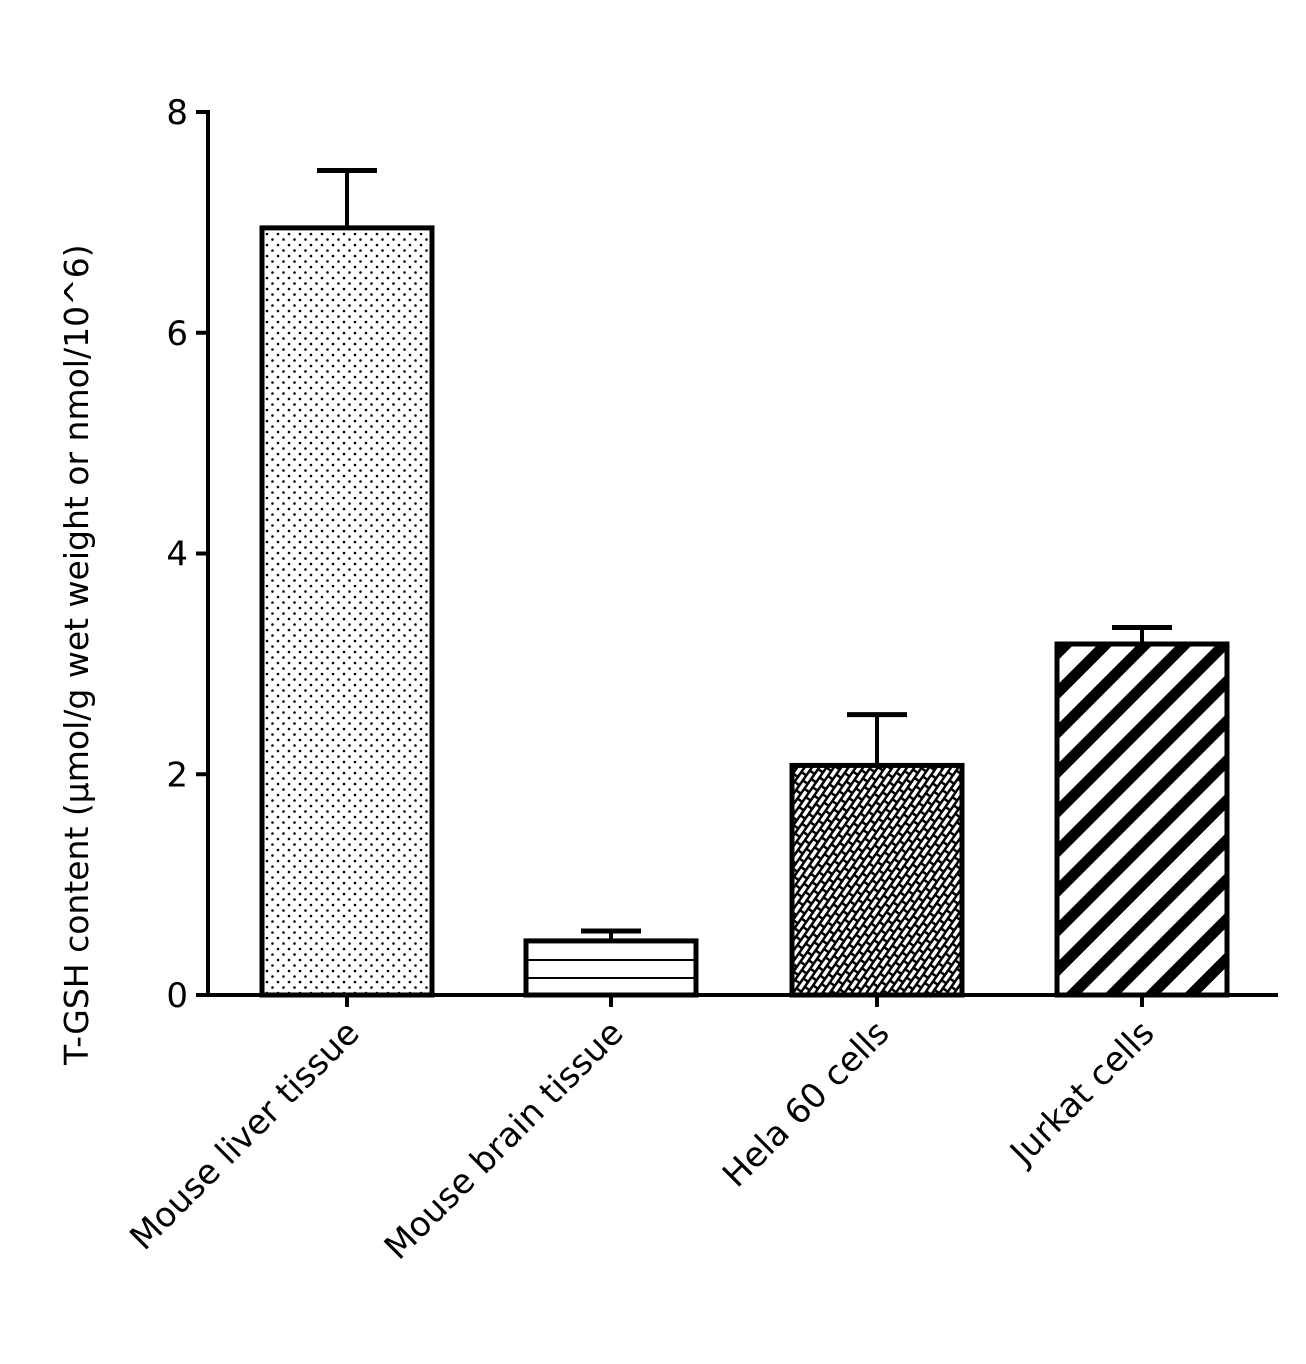  I want to click on x-category-label: Hela 60 cells, so click(806, 1104).